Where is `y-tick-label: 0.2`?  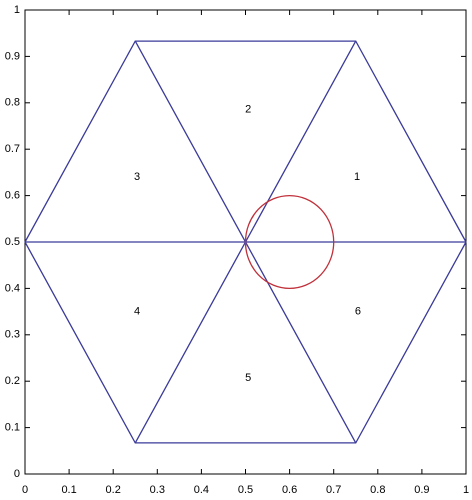
y-tick-label: 0.2 is located at coordinates (12, 381).